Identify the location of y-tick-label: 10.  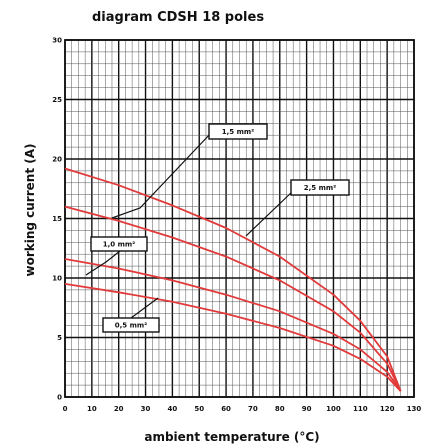
(57, 279).